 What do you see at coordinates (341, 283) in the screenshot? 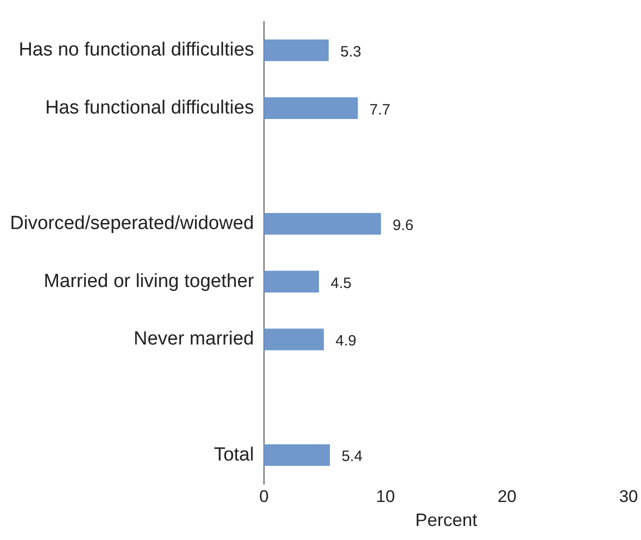
I see `data-label: 4.5` at bounding box center [341, 283].